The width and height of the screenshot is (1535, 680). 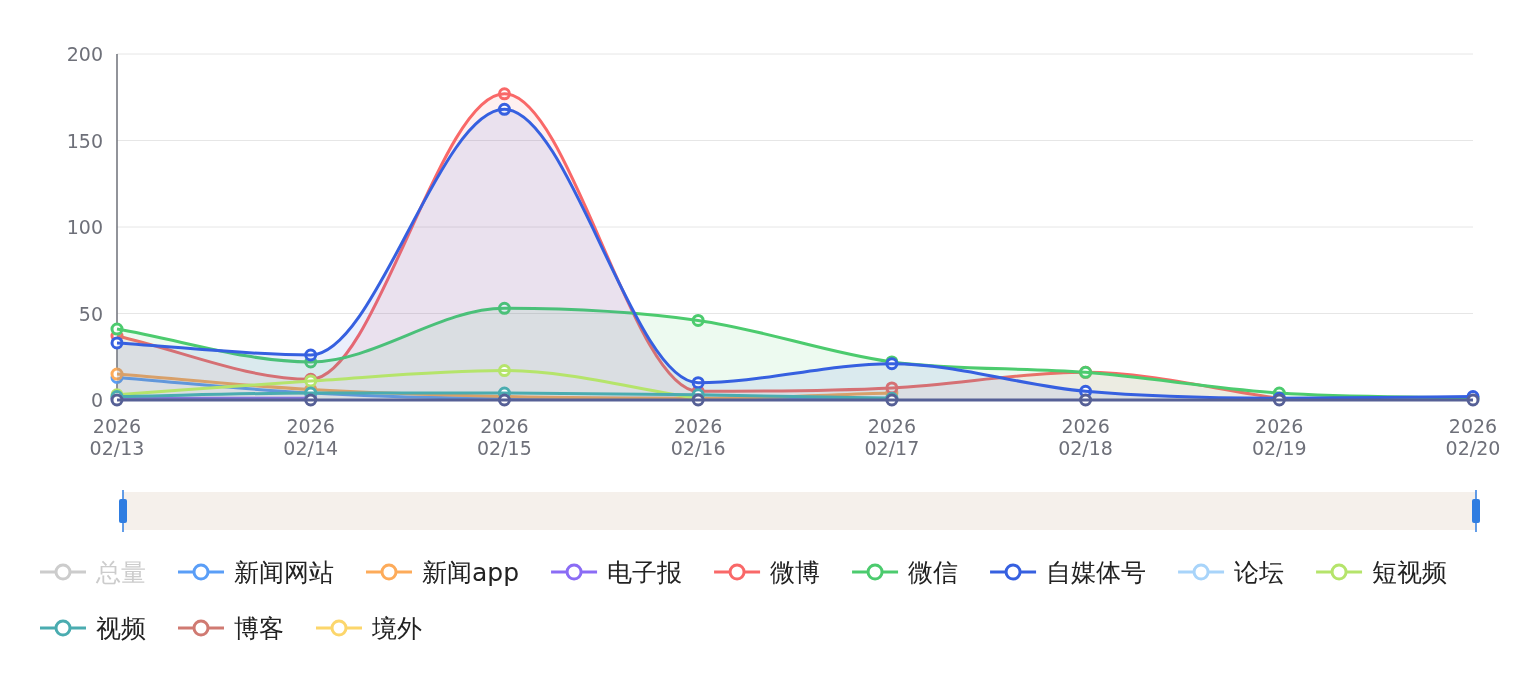 What do you see at coordinates (1279, 437) in the screenshot?
I see `x-tick-label: 2026 02/19` at bounding box center [1279, 437].